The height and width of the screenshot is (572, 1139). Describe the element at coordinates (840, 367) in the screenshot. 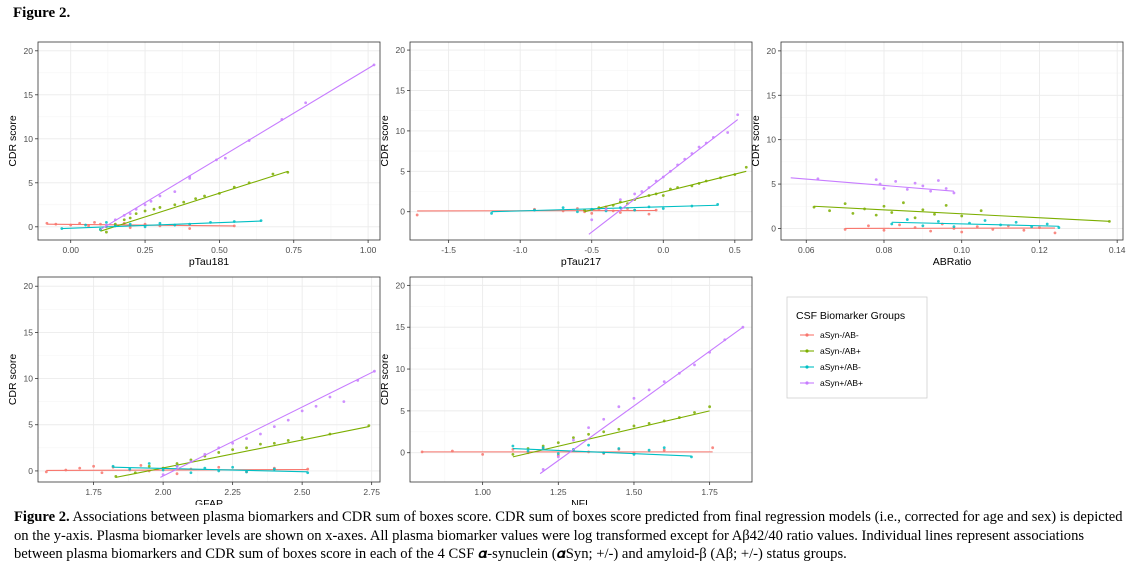

I see `legend-label-asyn-ab-: aSyn+/AB-` at that location.